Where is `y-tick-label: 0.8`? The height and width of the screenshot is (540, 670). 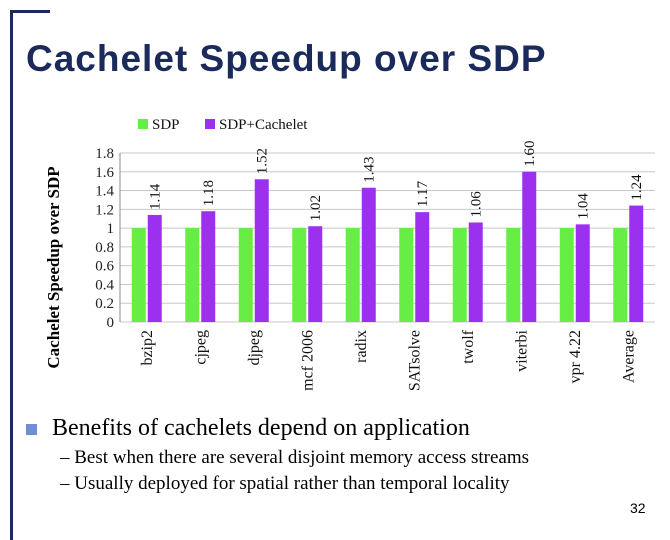 y-tick-label: 0.8 is located at coordinates (104, 248).